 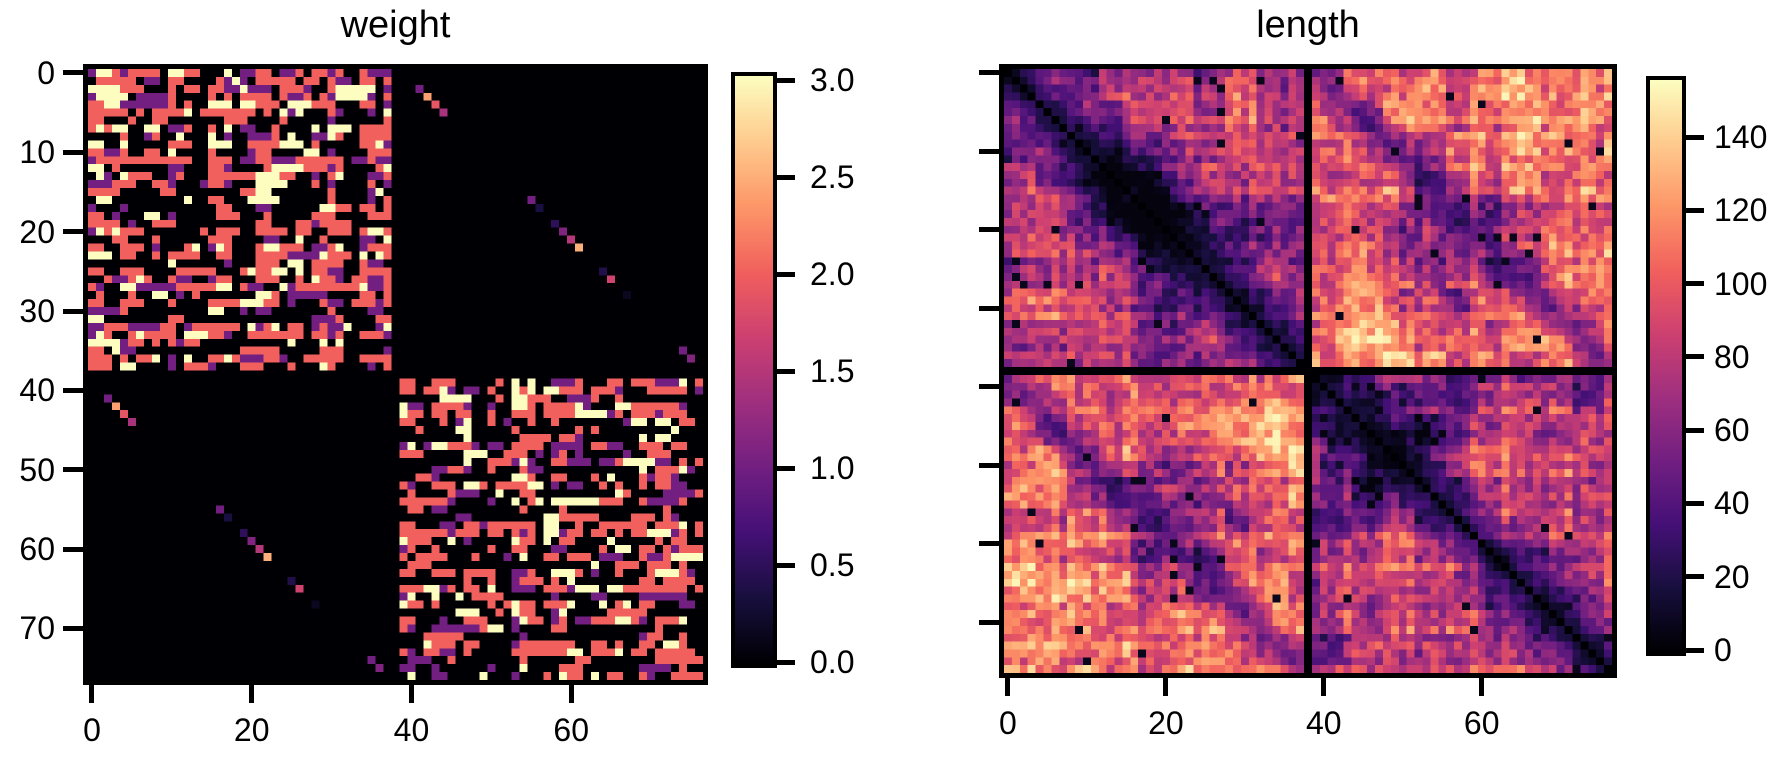 I want to click on colorbar-tick-label: 2.0, so click(x=832, y=274).